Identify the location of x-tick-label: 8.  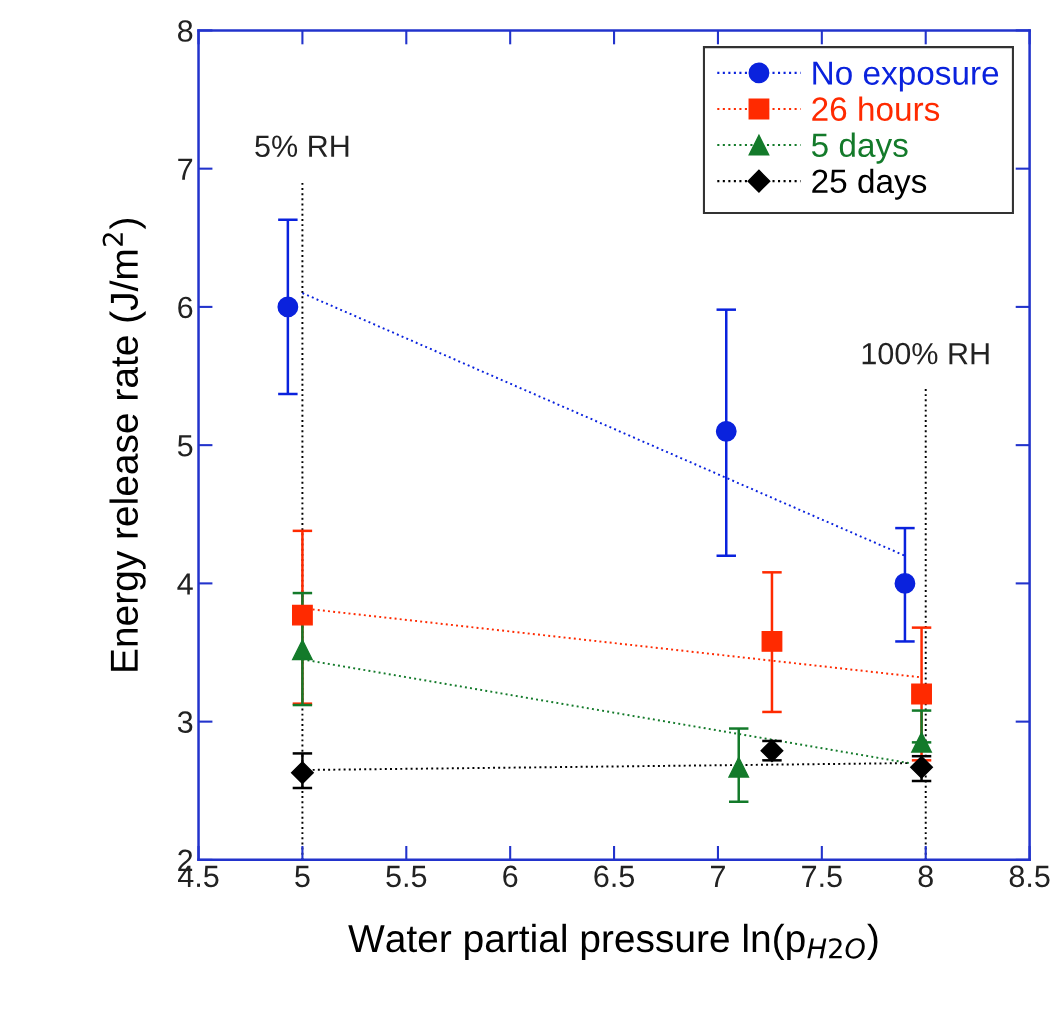
(925, 876).